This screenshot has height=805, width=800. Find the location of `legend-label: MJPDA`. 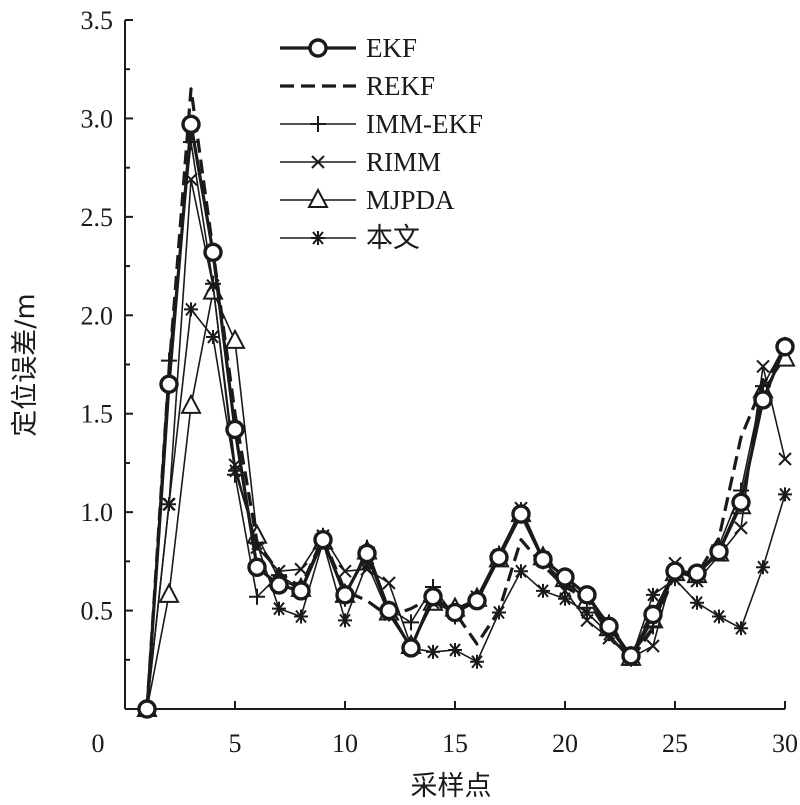

legend-label: MJPDA is located at coordinates (410, 200).